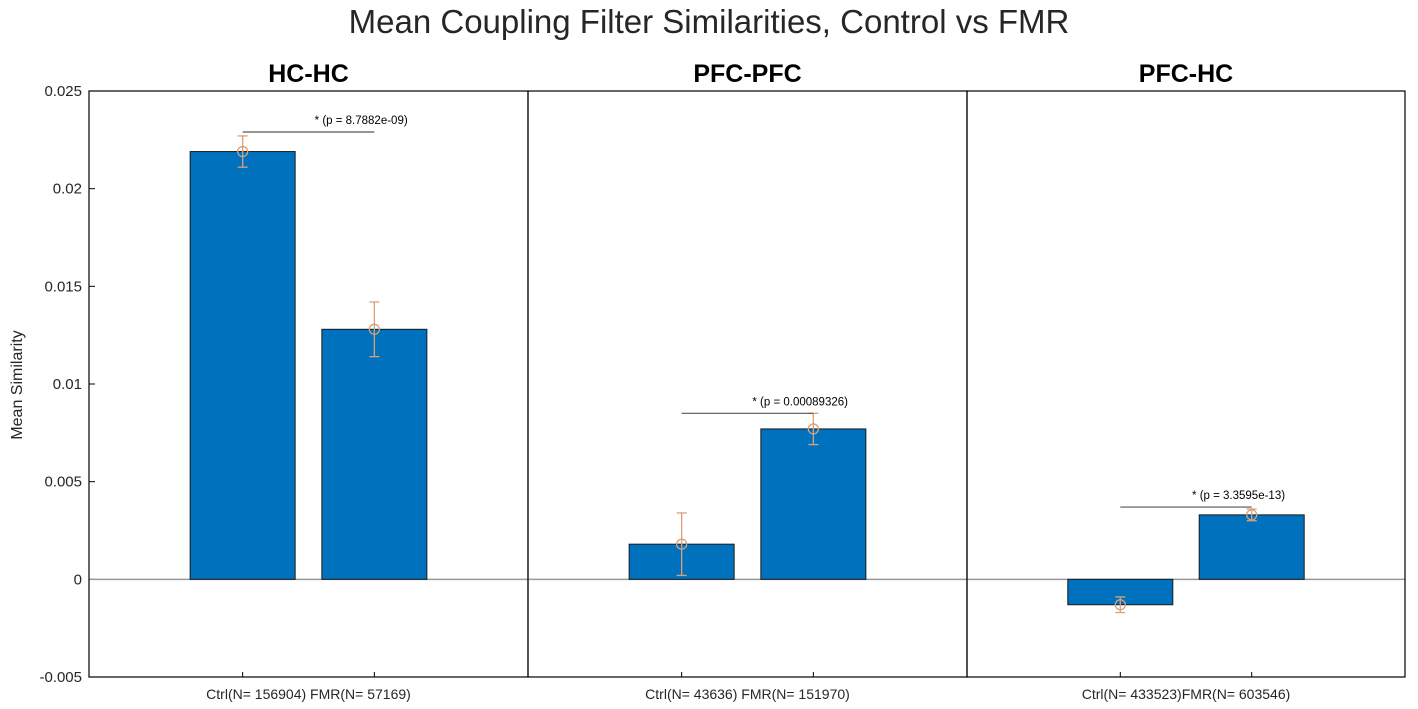 The image size is (1418, 709). Describe the element at coordinates (361, 121) in the screenshot. I see `hc-hc-significance-label: * (p = 8.7882e-09)` at that location.